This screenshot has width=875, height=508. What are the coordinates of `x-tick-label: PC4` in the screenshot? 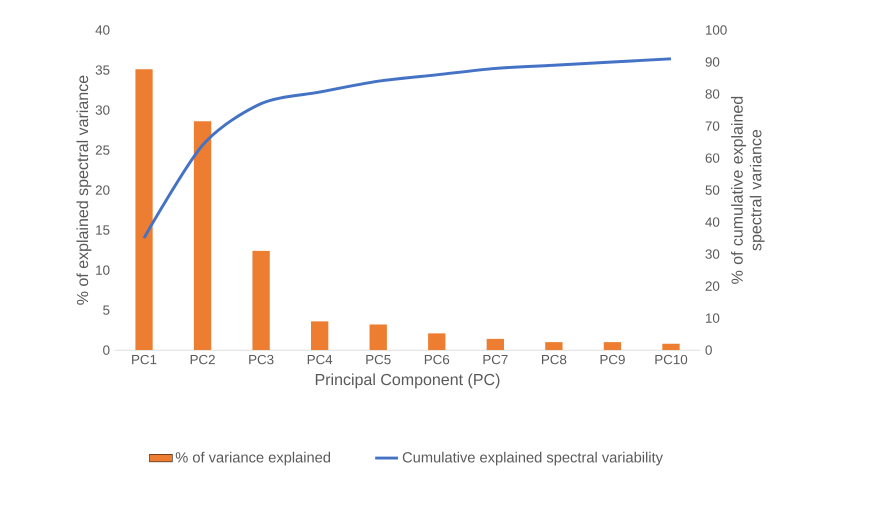 It's located at (320, 359).